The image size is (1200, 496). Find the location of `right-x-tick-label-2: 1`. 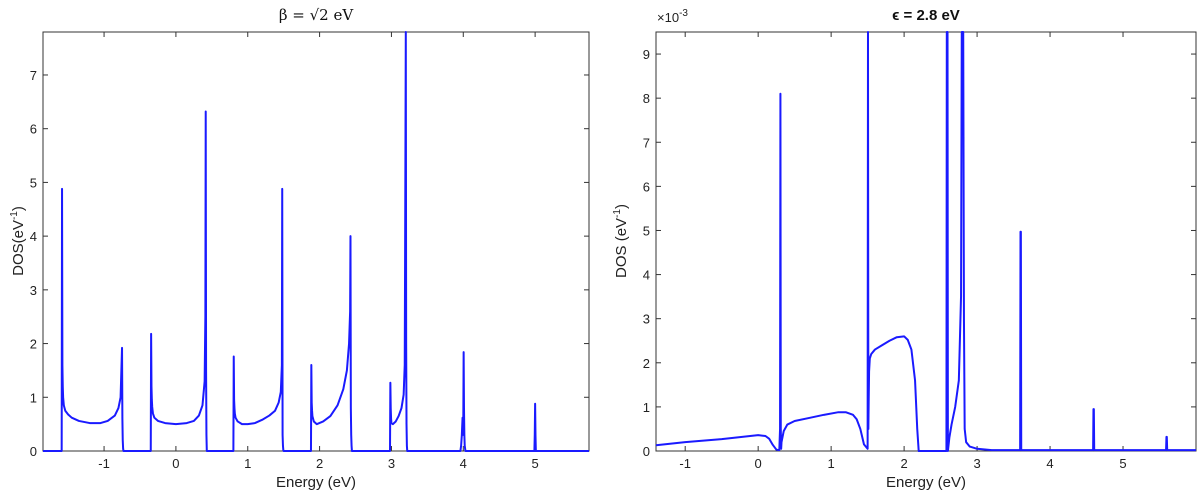

right-x-tick-label-2: 1 is located at coordinates (831, 463).